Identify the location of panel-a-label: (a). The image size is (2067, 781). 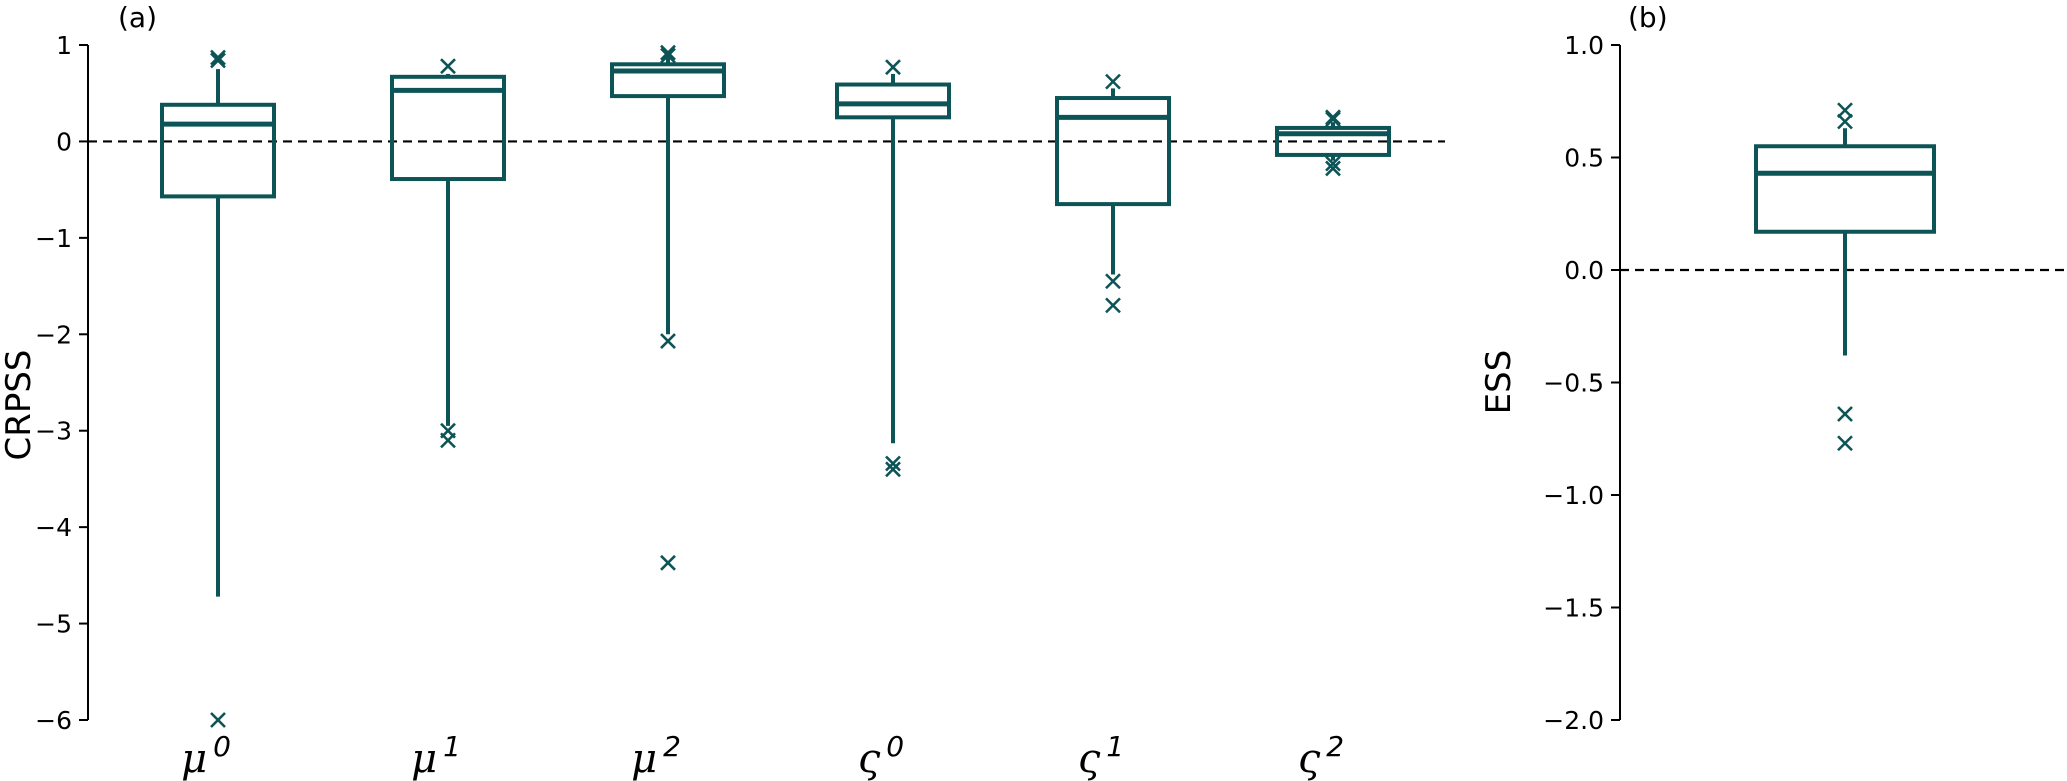
(137, 17).